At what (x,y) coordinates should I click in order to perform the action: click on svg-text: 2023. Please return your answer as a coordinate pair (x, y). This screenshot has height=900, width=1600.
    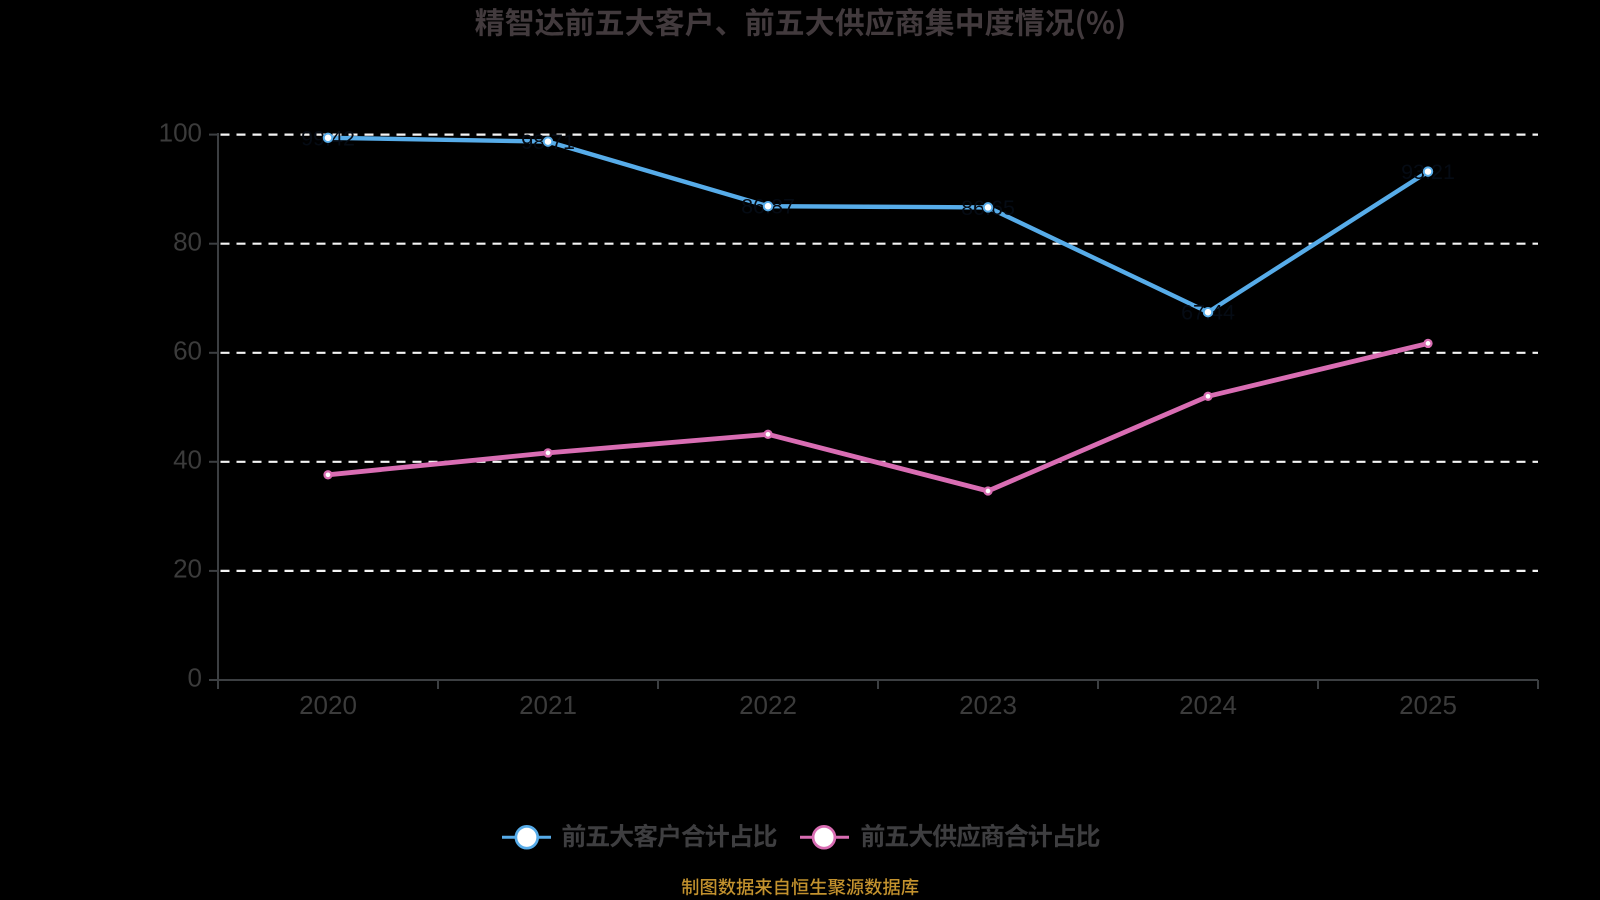
    Looking at the image, I should click on (988, 705).